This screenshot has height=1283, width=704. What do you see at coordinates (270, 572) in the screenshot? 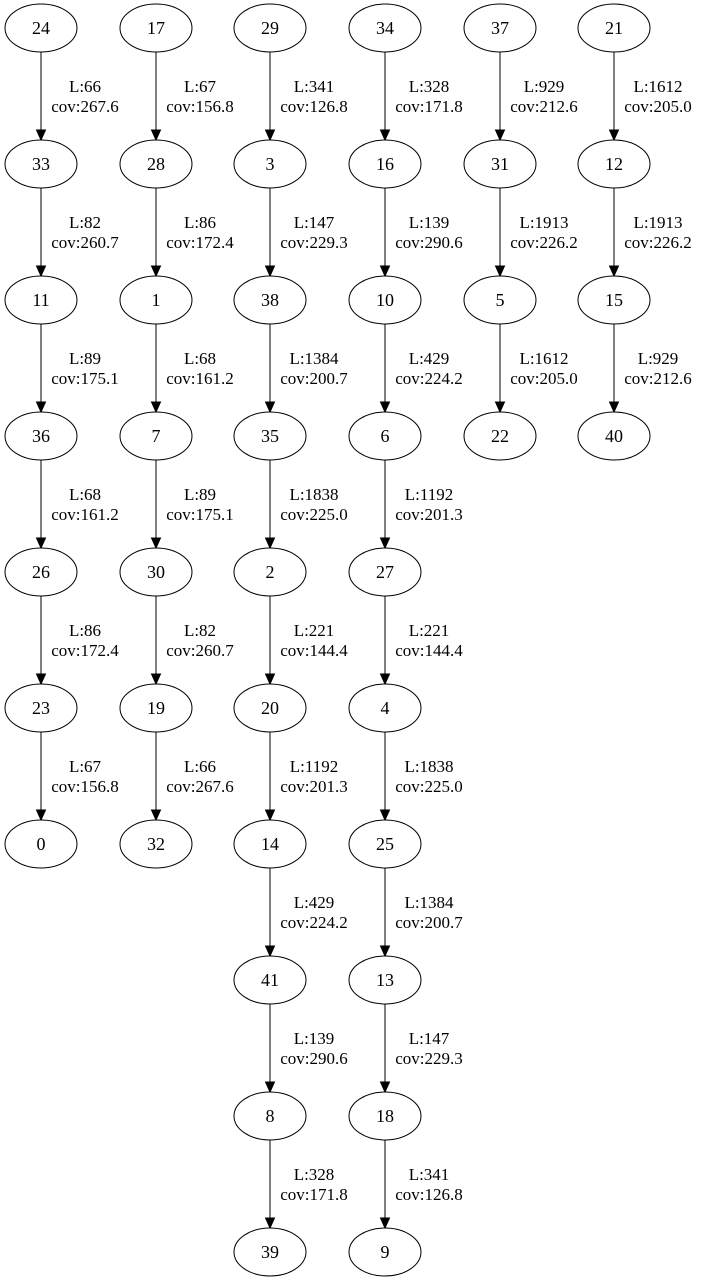
I see `graph-node: 2` at bounding box center [270, 572].